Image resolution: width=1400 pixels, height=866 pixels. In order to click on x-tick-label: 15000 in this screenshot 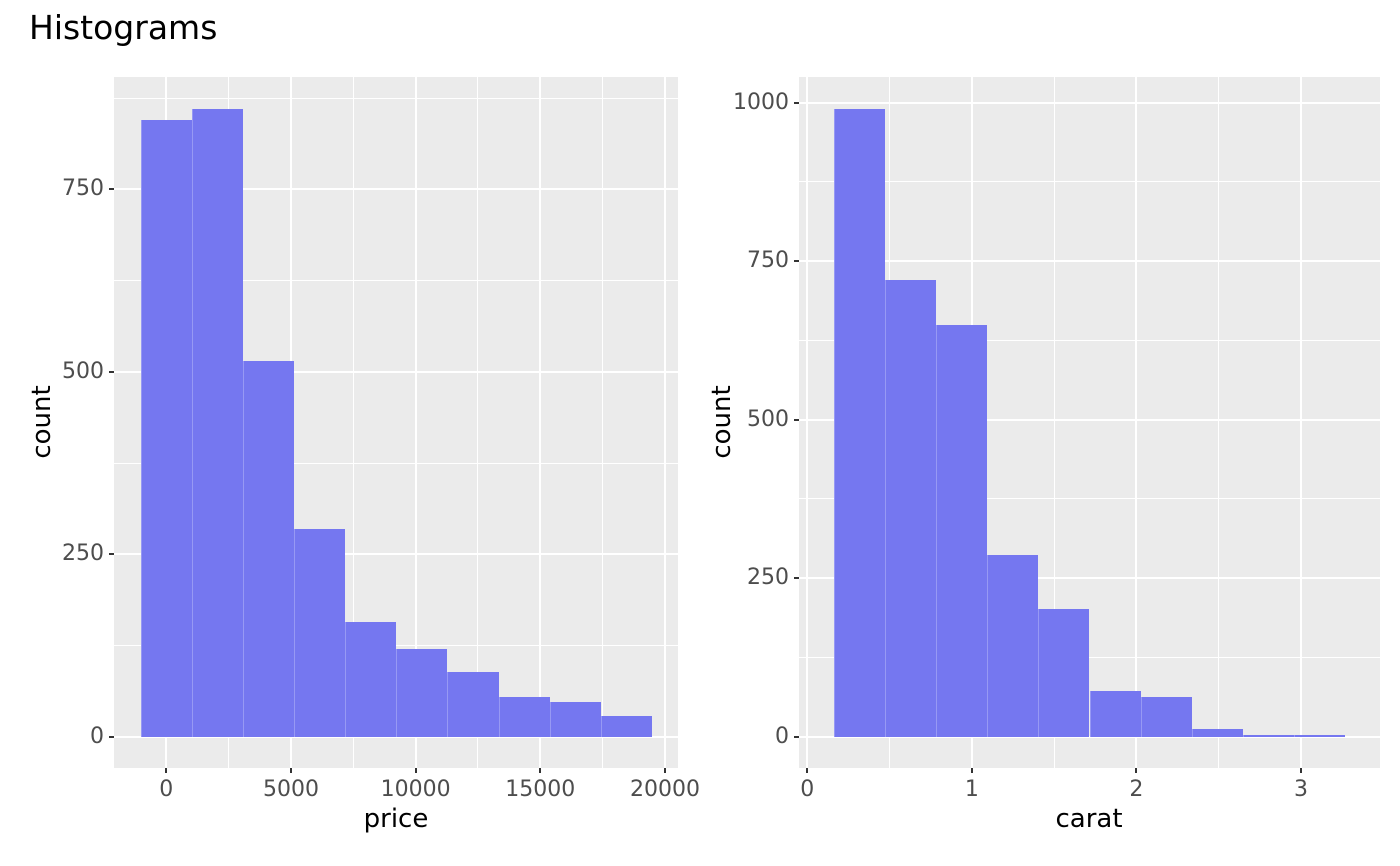, I will do `click(540, 789)`.